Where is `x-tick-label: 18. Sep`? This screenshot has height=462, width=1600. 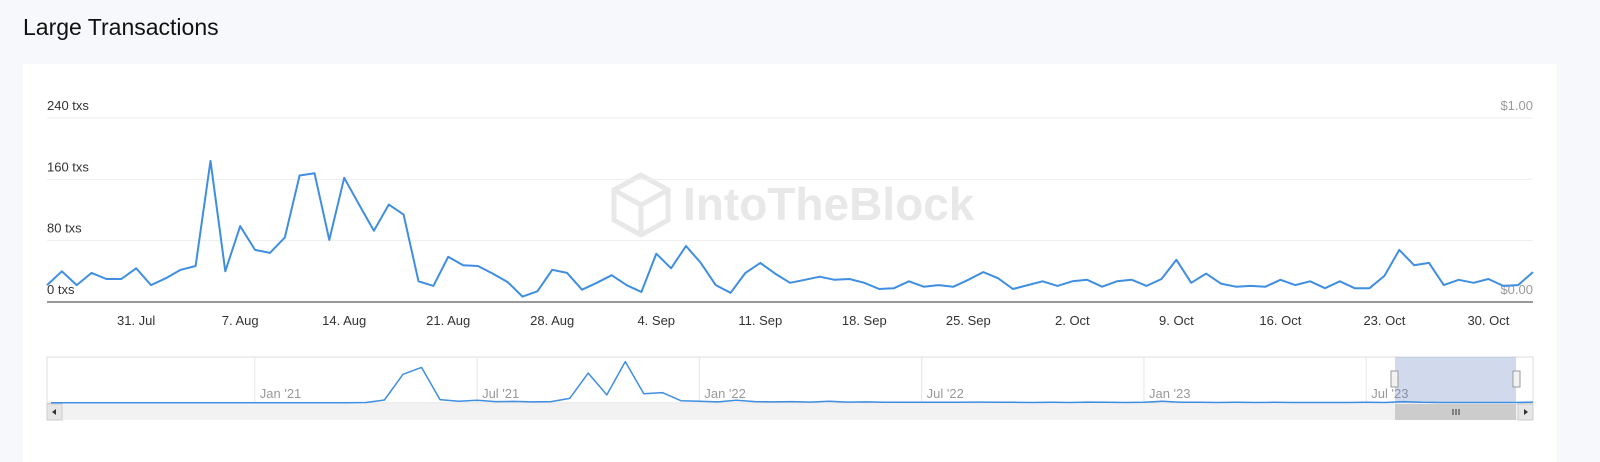 x-tick-label: 18. Sep is located at coordinates (864, 320).